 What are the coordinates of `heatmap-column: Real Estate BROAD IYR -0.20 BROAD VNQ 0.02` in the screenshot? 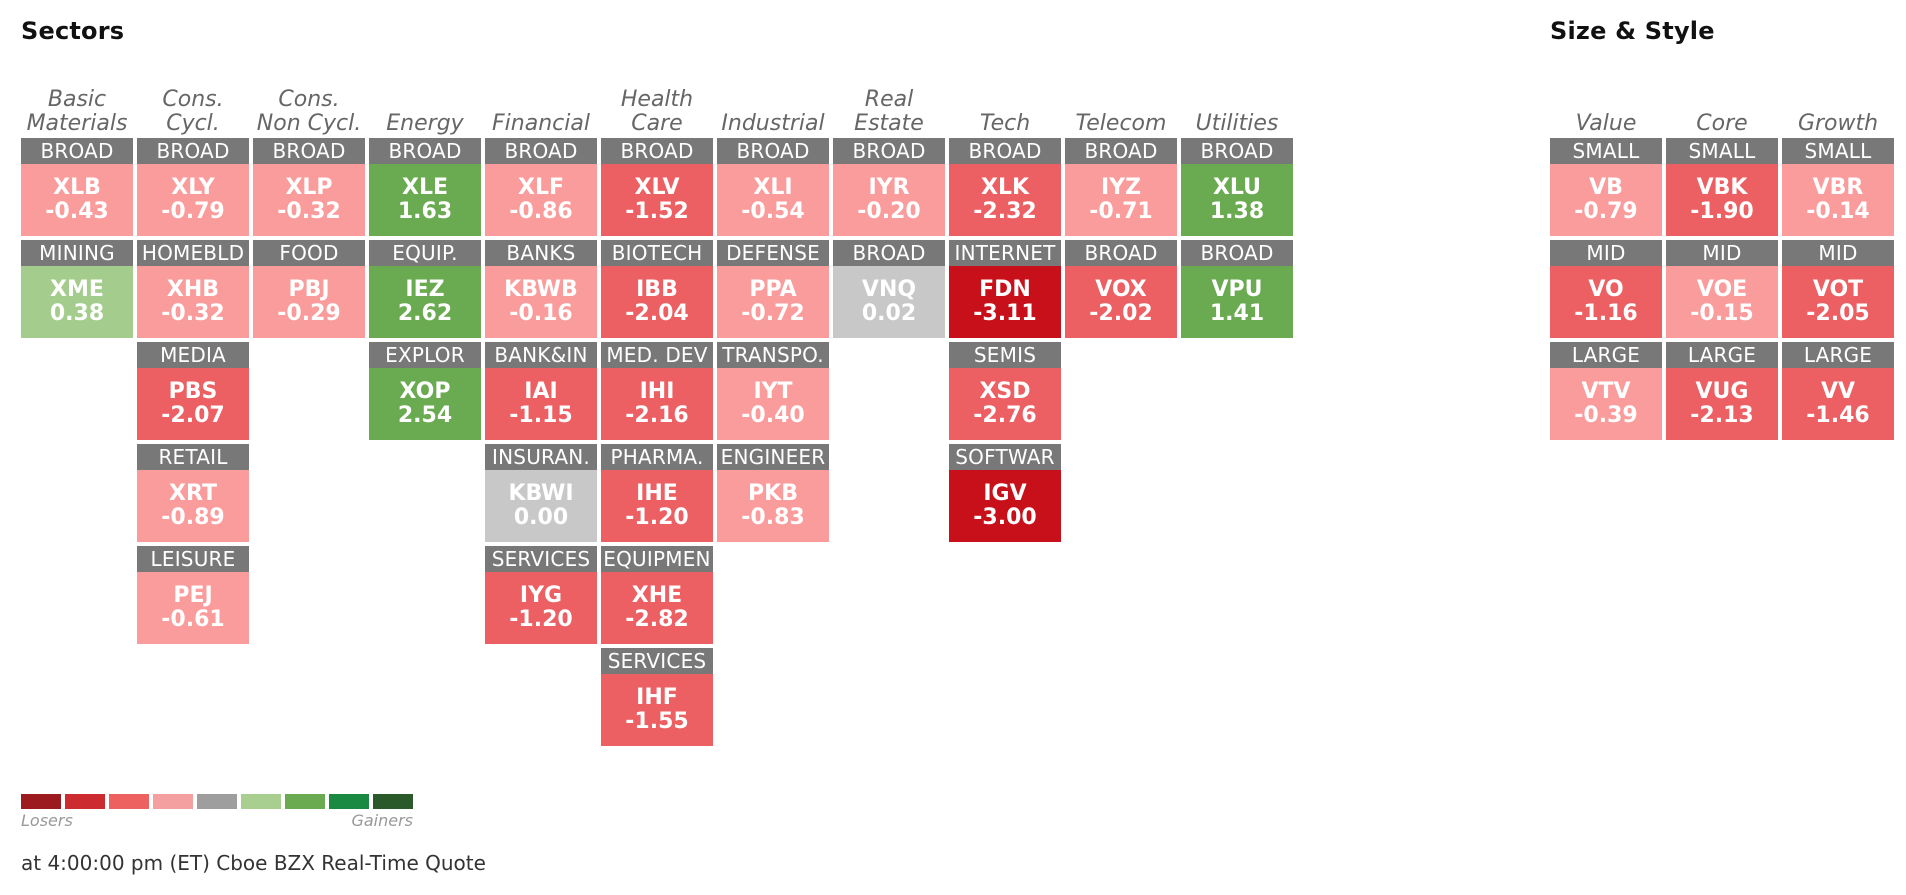 It's located at (889, 208).